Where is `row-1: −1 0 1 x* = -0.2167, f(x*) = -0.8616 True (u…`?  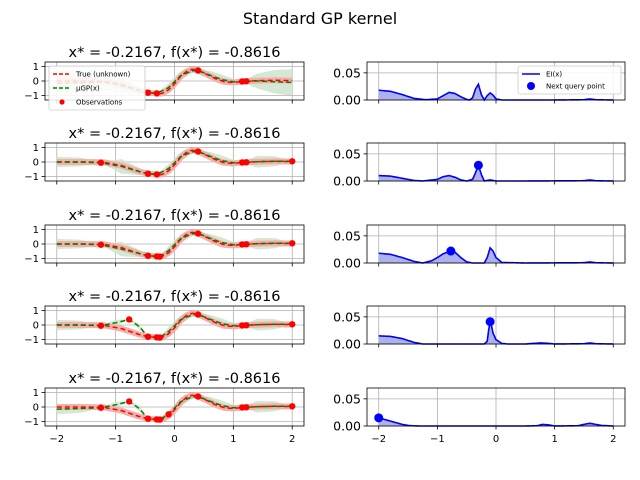
row-1: −1 0 1 x* = -0.2167, f(x*) = -0.8616 True (u… is located at coordinates (325, 78).